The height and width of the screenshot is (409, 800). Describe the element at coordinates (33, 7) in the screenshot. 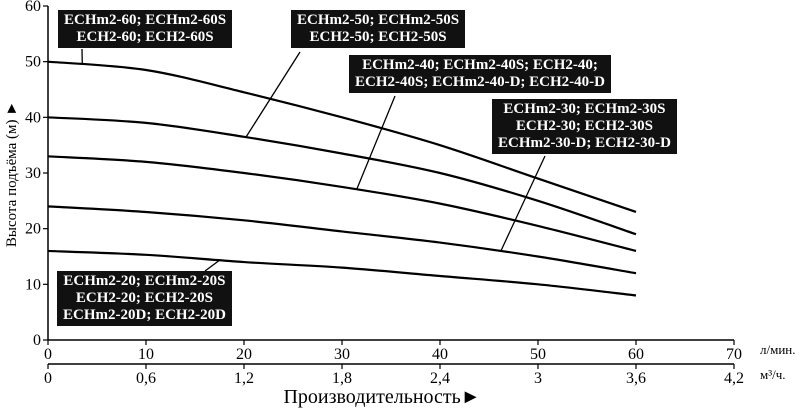

I see `y-tick-label: 60` at that location.